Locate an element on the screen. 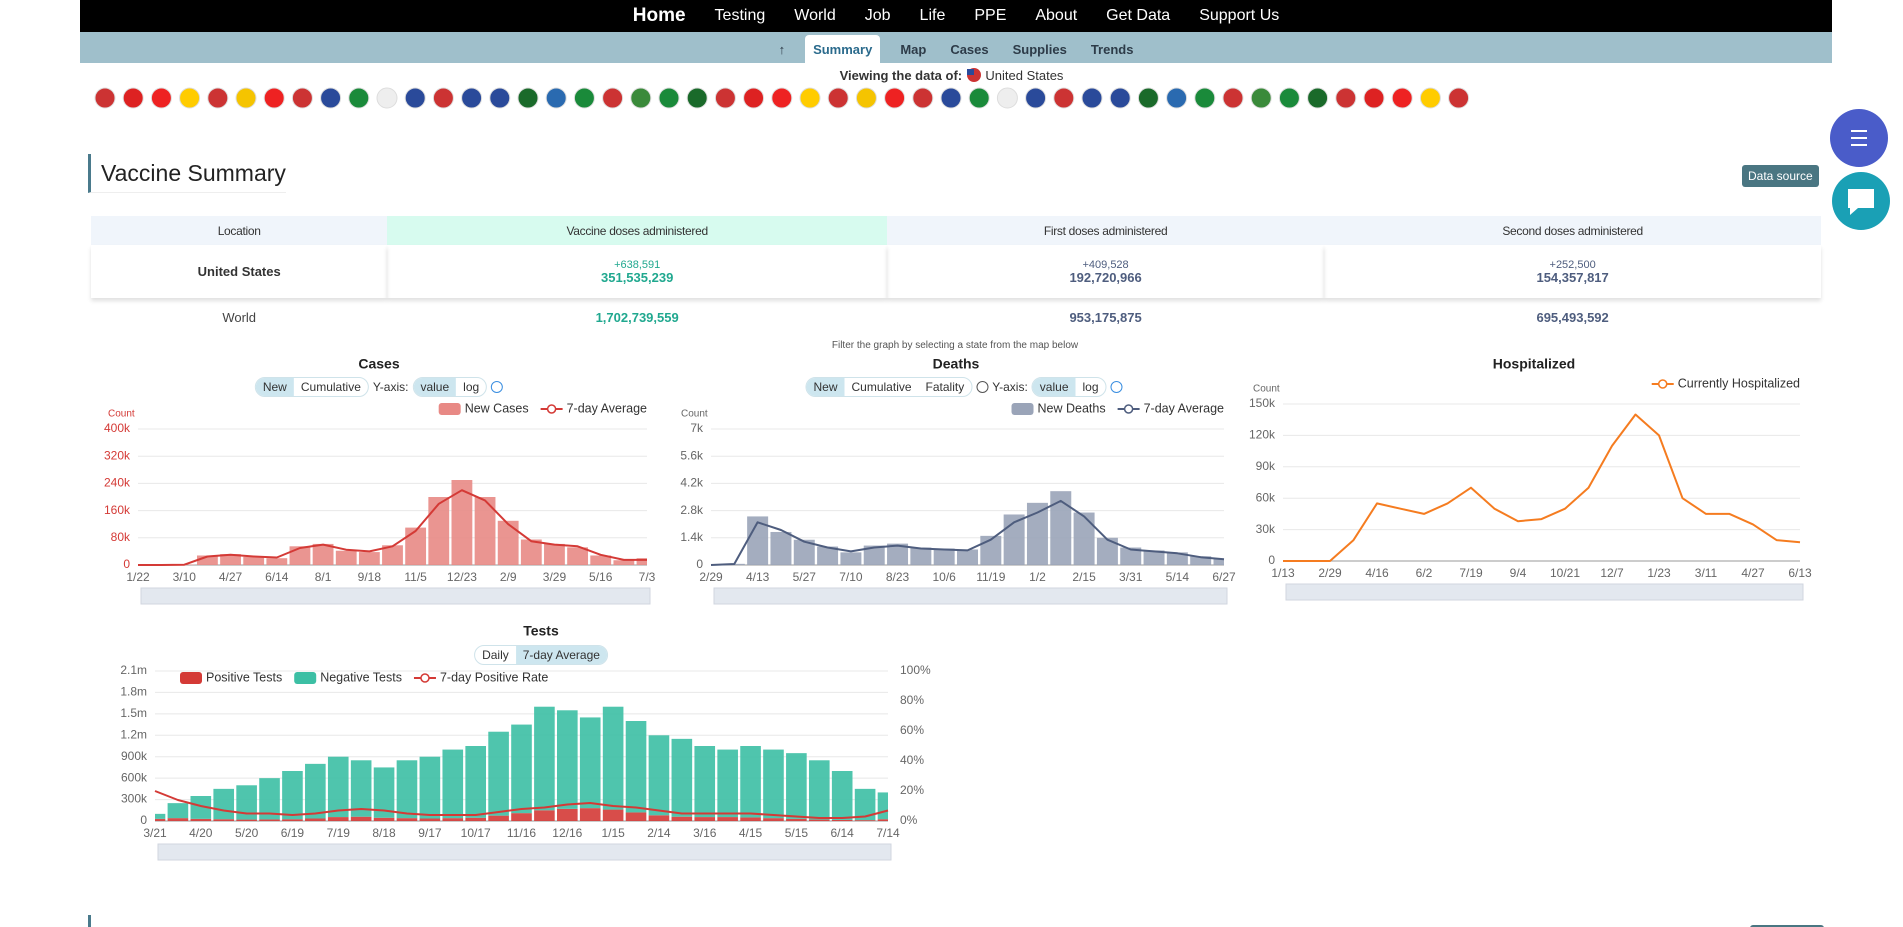 The height and width of the screenshot is (927, 1903). y-tick-label: 20% is located at coordinates (912, 790).